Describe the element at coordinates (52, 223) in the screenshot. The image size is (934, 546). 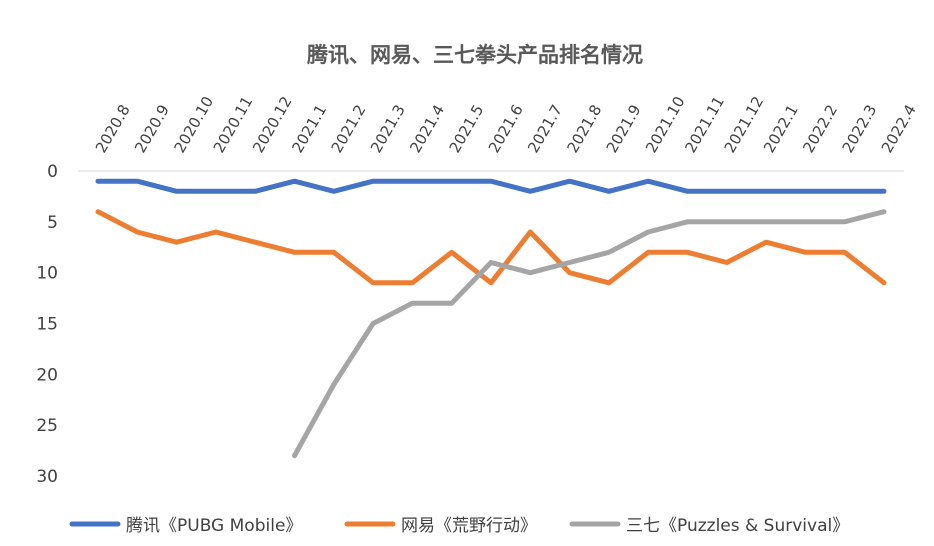
I see `y-tick-label: 5` at that location.